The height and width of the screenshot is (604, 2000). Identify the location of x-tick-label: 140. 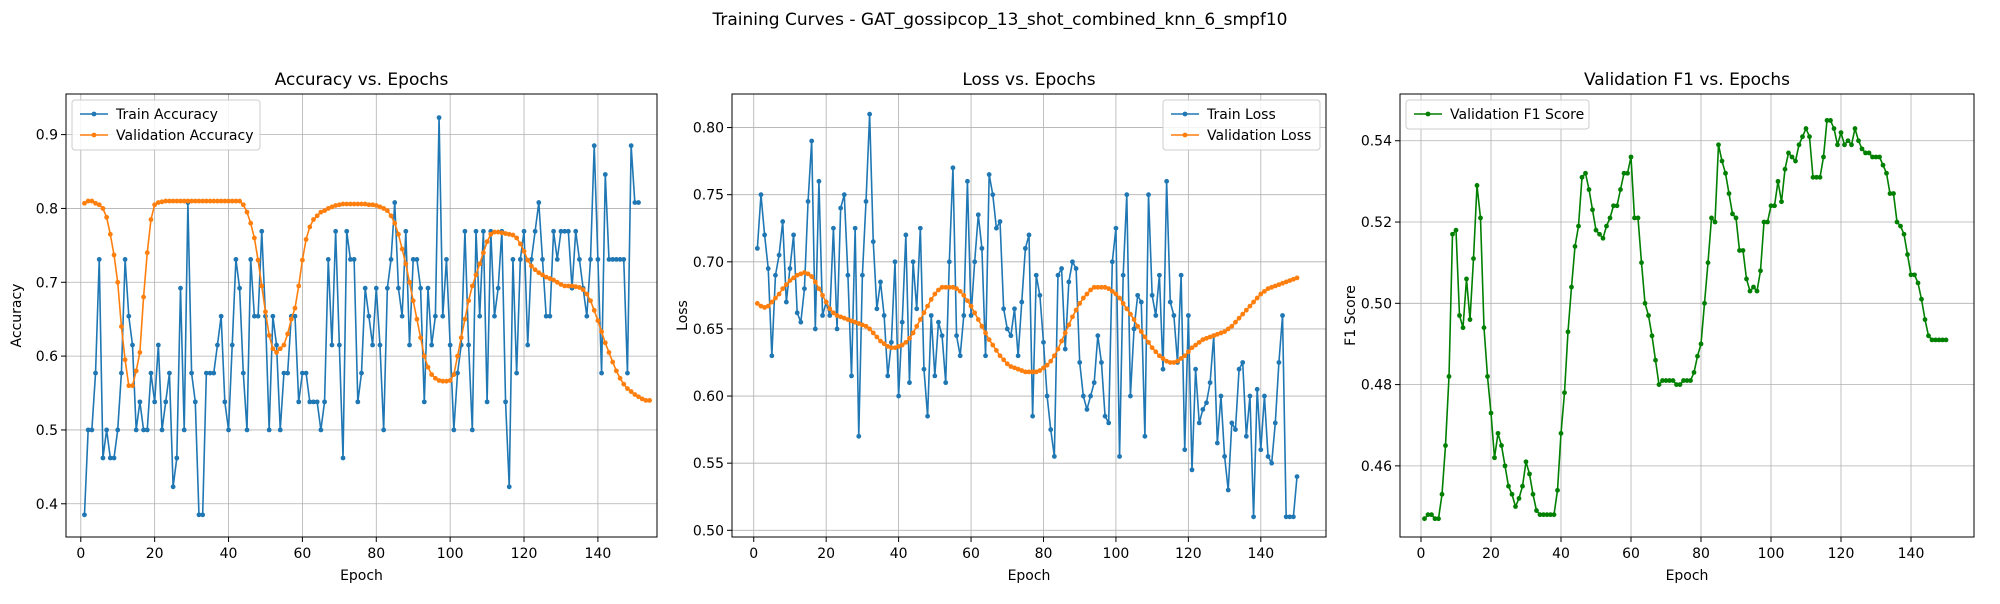
(1911, 554).